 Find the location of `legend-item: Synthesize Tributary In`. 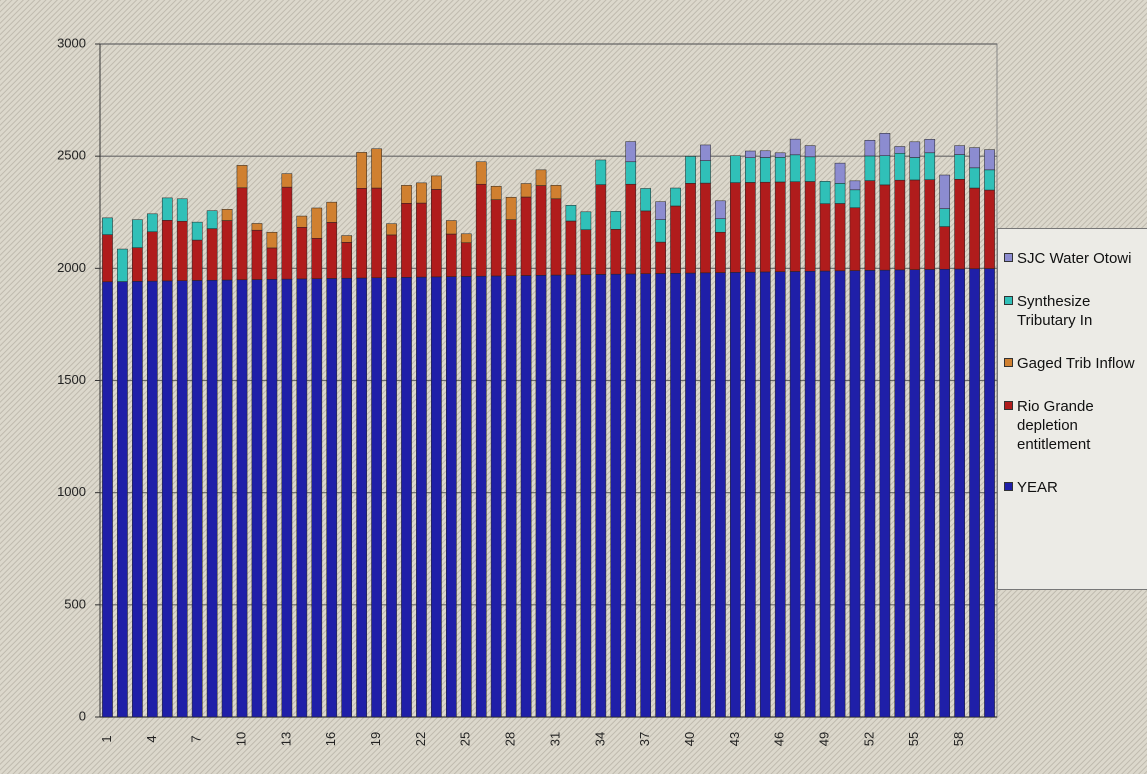

legend-item: Synthesize Tributary In is located at coordinates (1075, 311).